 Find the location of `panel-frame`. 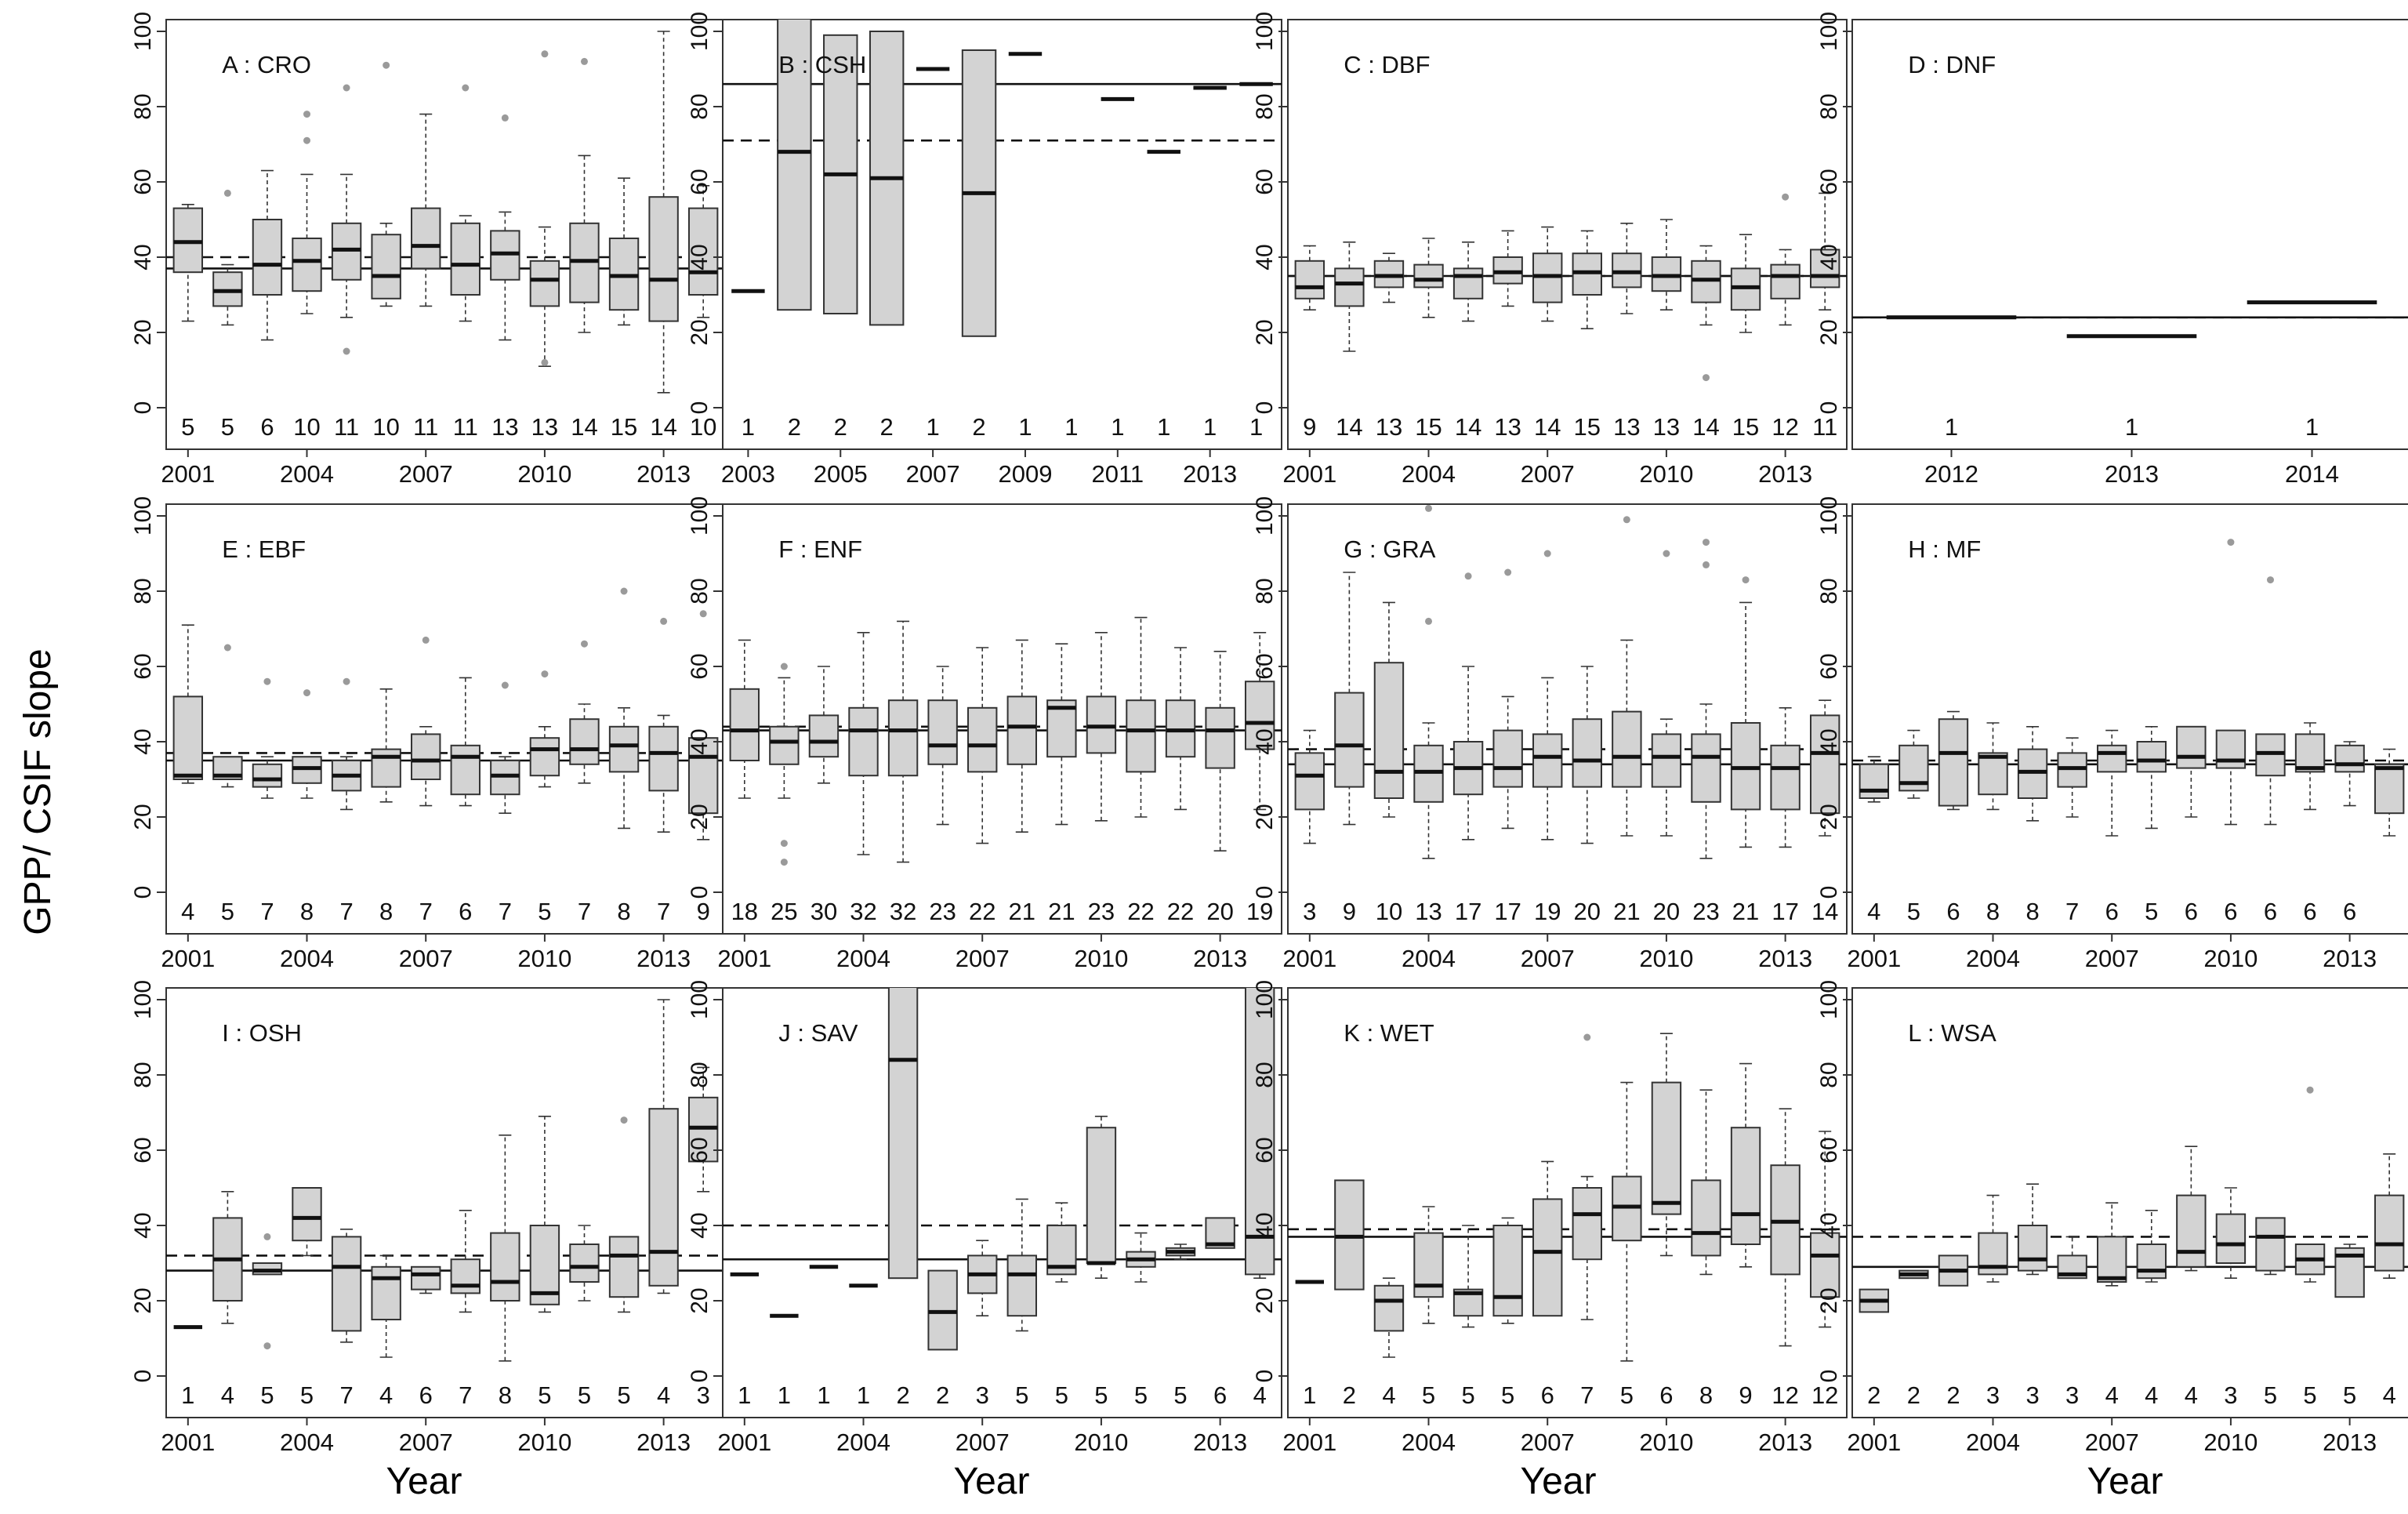

panel-frame is located at coordinates (1002, 719).